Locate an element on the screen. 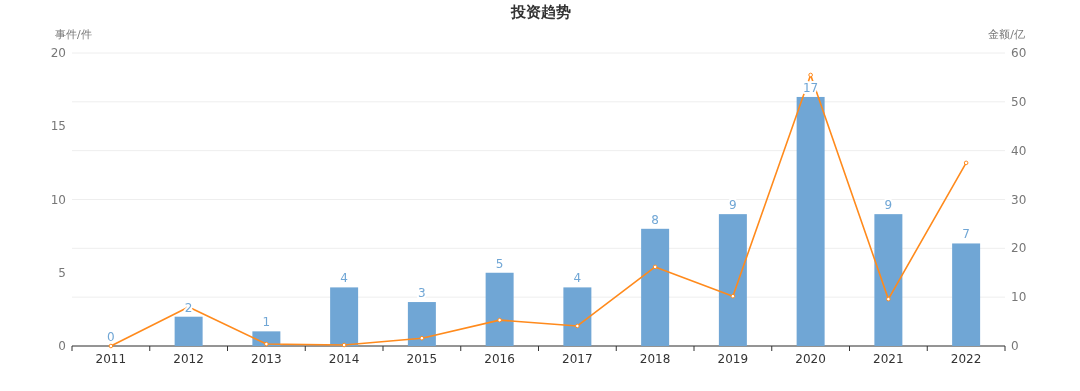  x-tick-label: 2014 is located at coordinates (344, 359).